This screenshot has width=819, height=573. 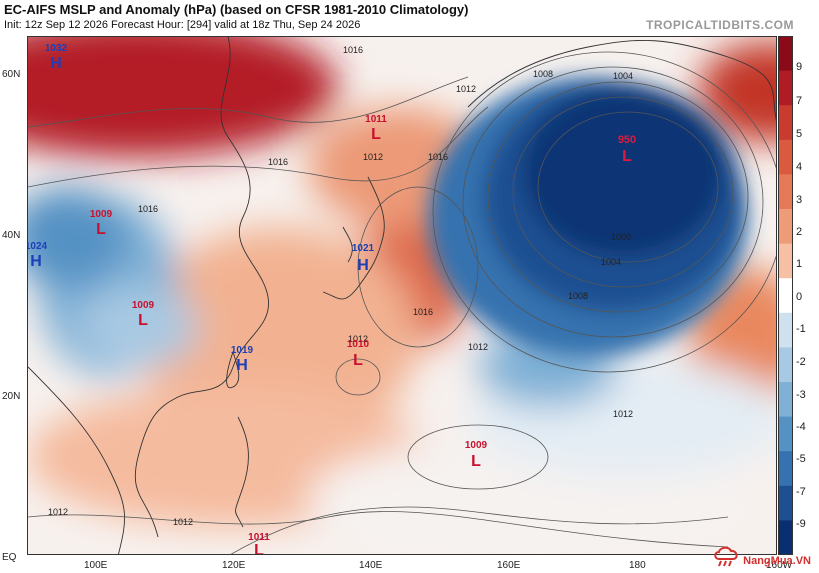 I want to click on pressure-center-high: 1019 H, so click(x=242, y=359).